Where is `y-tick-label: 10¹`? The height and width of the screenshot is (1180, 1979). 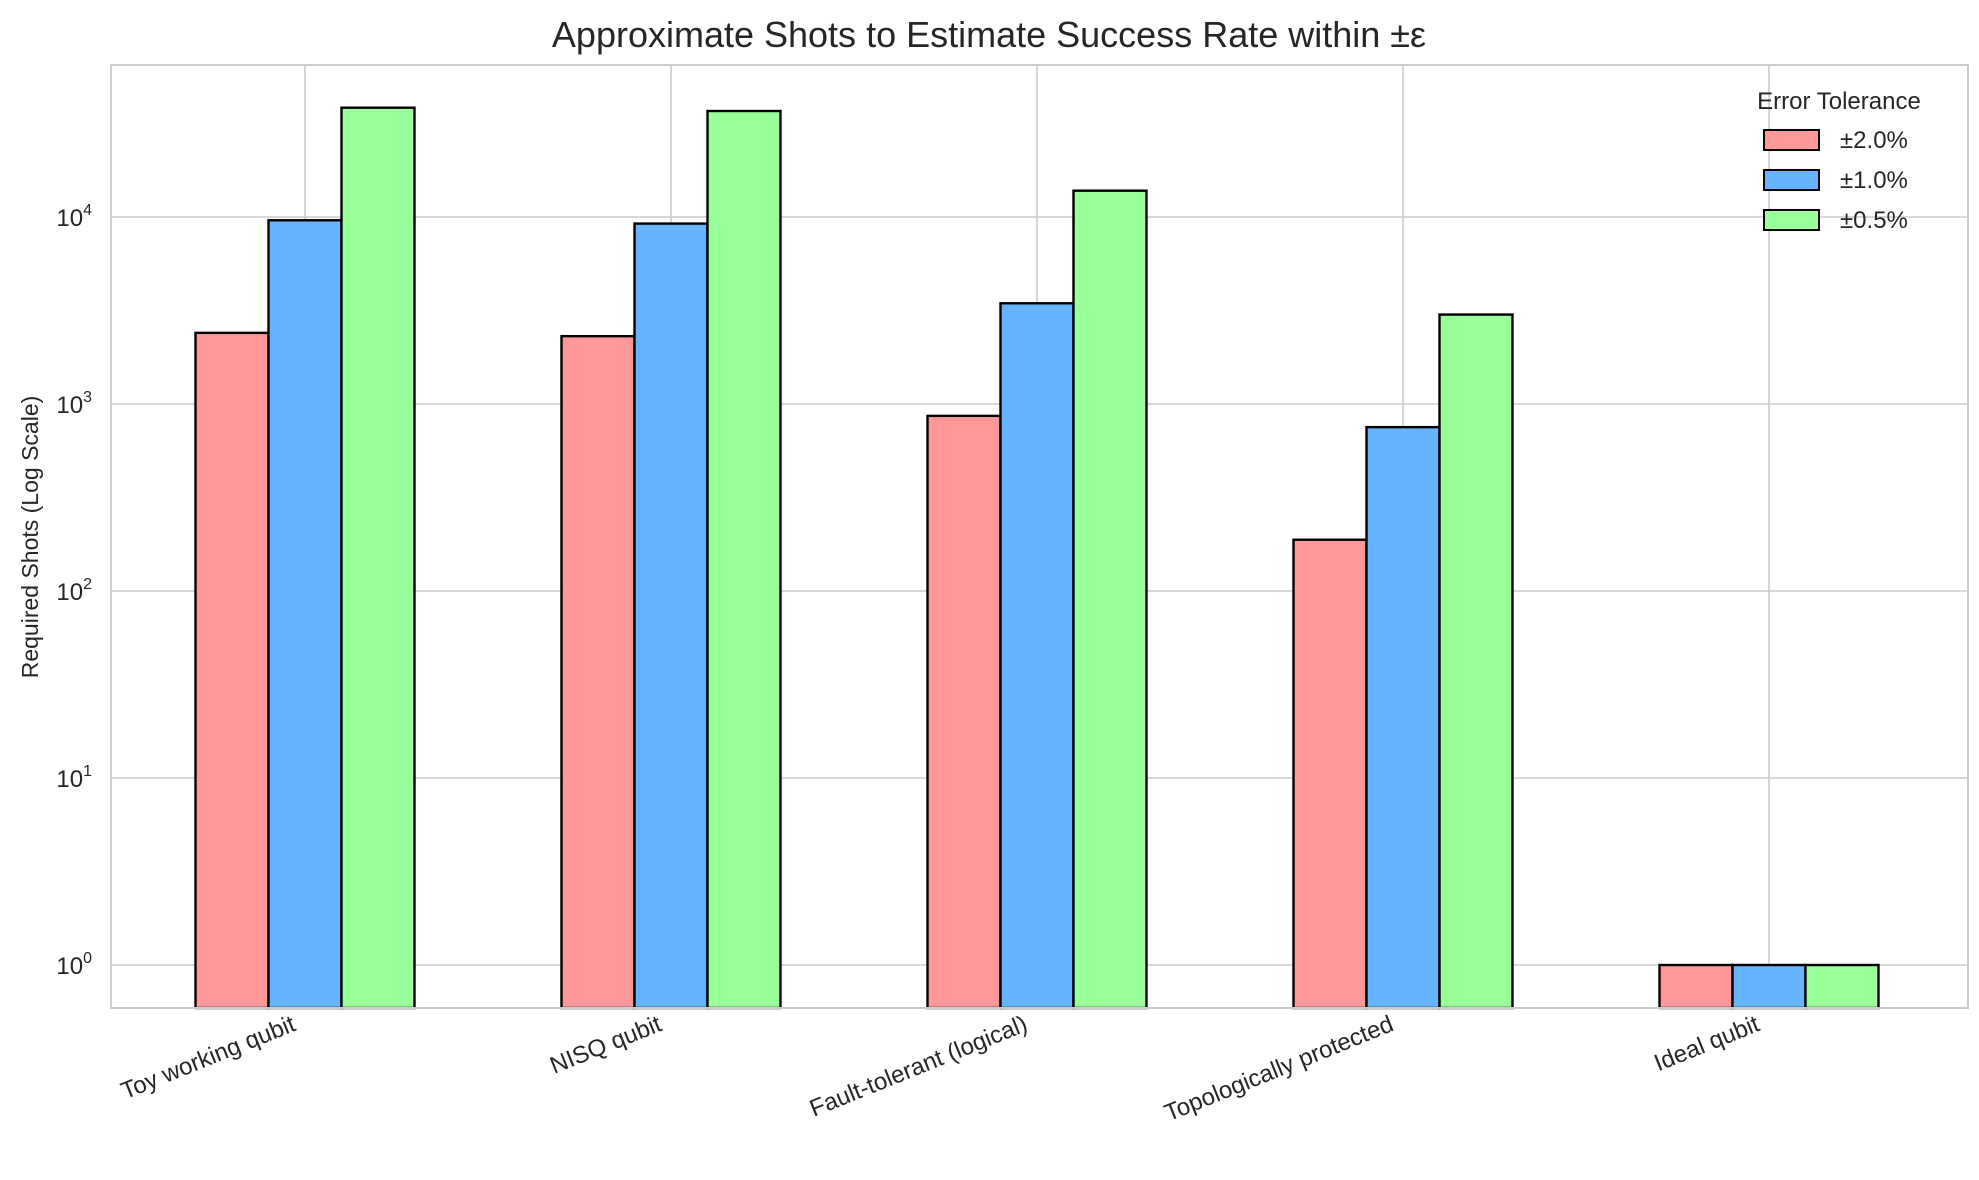 y-tick-label: 10¹ is located at coordinates (74, 778).